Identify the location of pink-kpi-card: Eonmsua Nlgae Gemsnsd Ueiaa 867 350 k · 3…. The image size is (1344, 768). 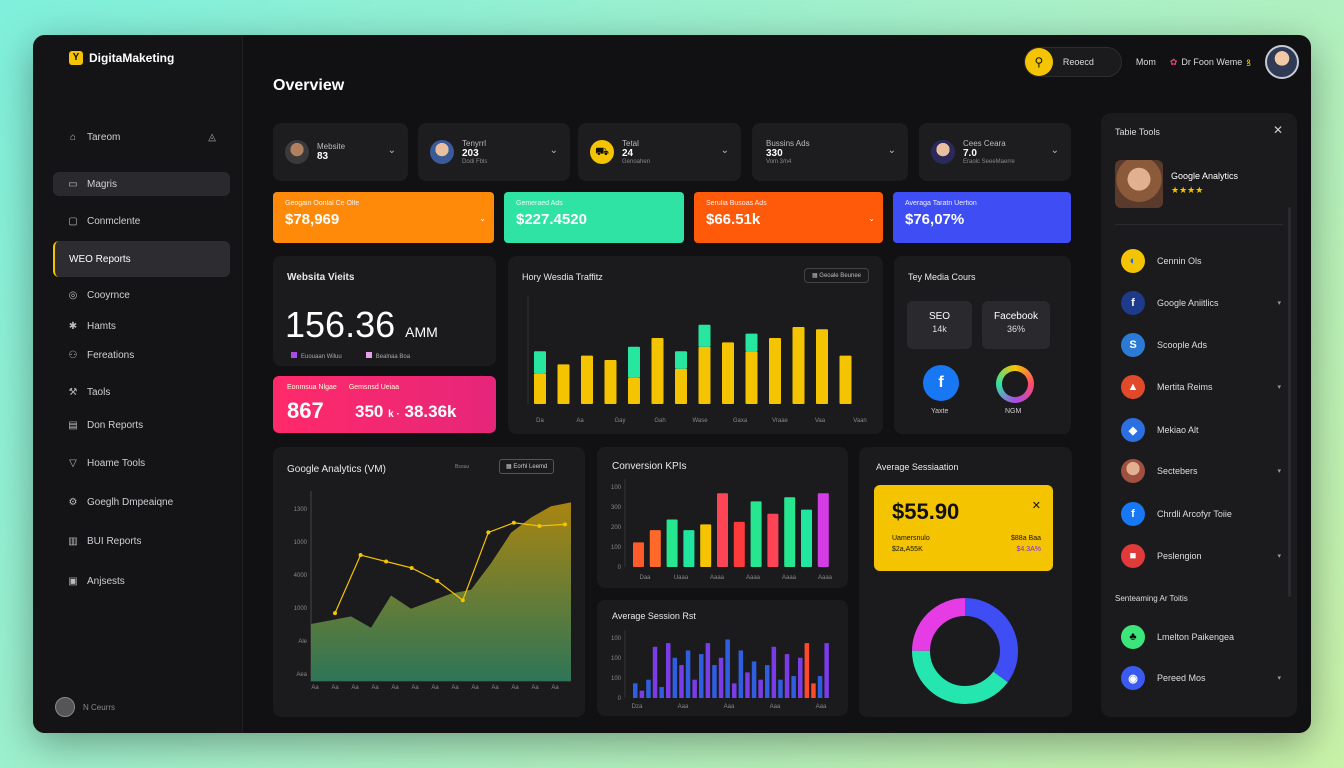
(384, 404).